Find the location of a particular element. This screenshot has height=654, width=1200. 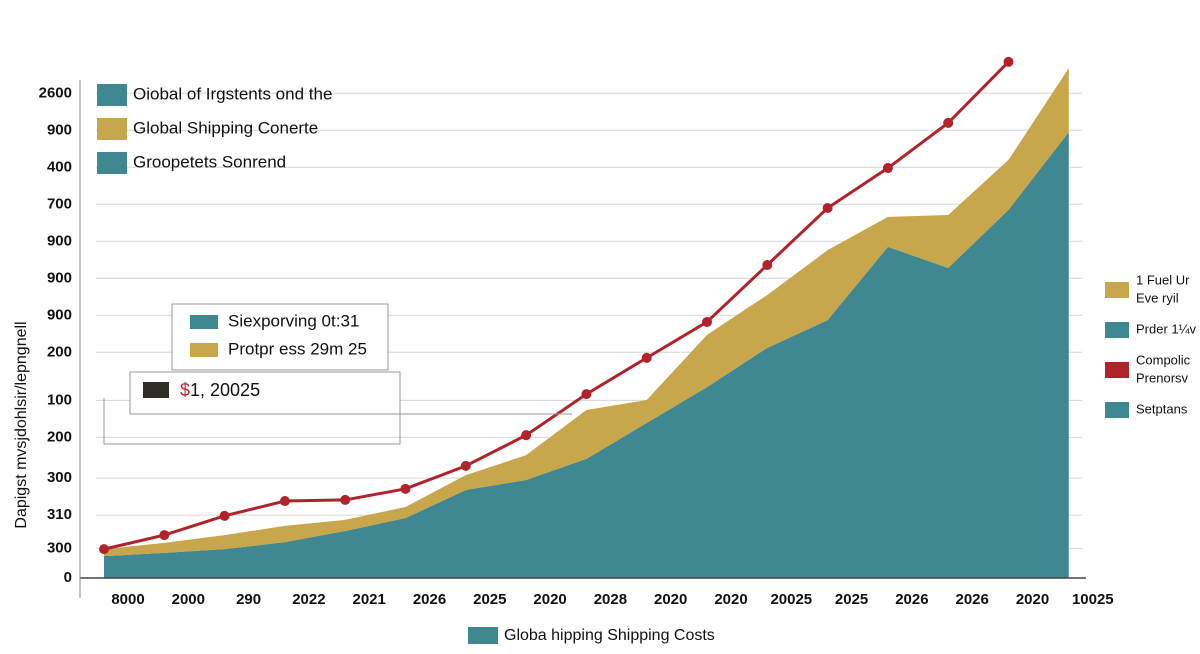

x-tick-label: 8000 is located at coordinates (127, 599).